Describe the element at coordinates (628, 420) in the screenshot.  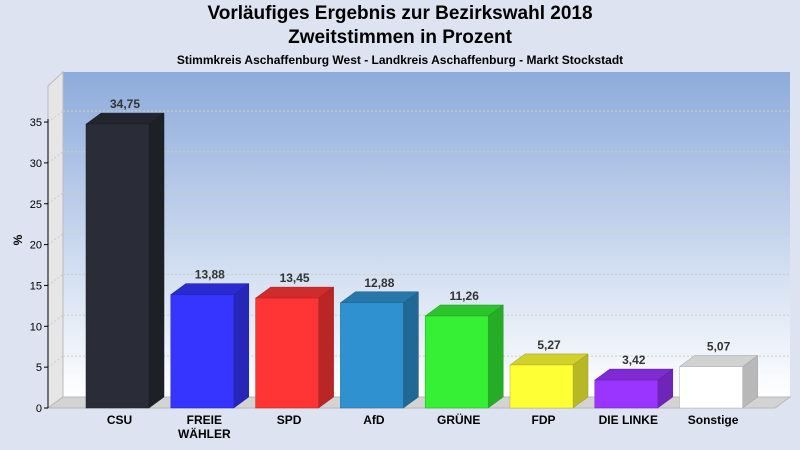
I see `category-label: DIE LINKE` at that location.